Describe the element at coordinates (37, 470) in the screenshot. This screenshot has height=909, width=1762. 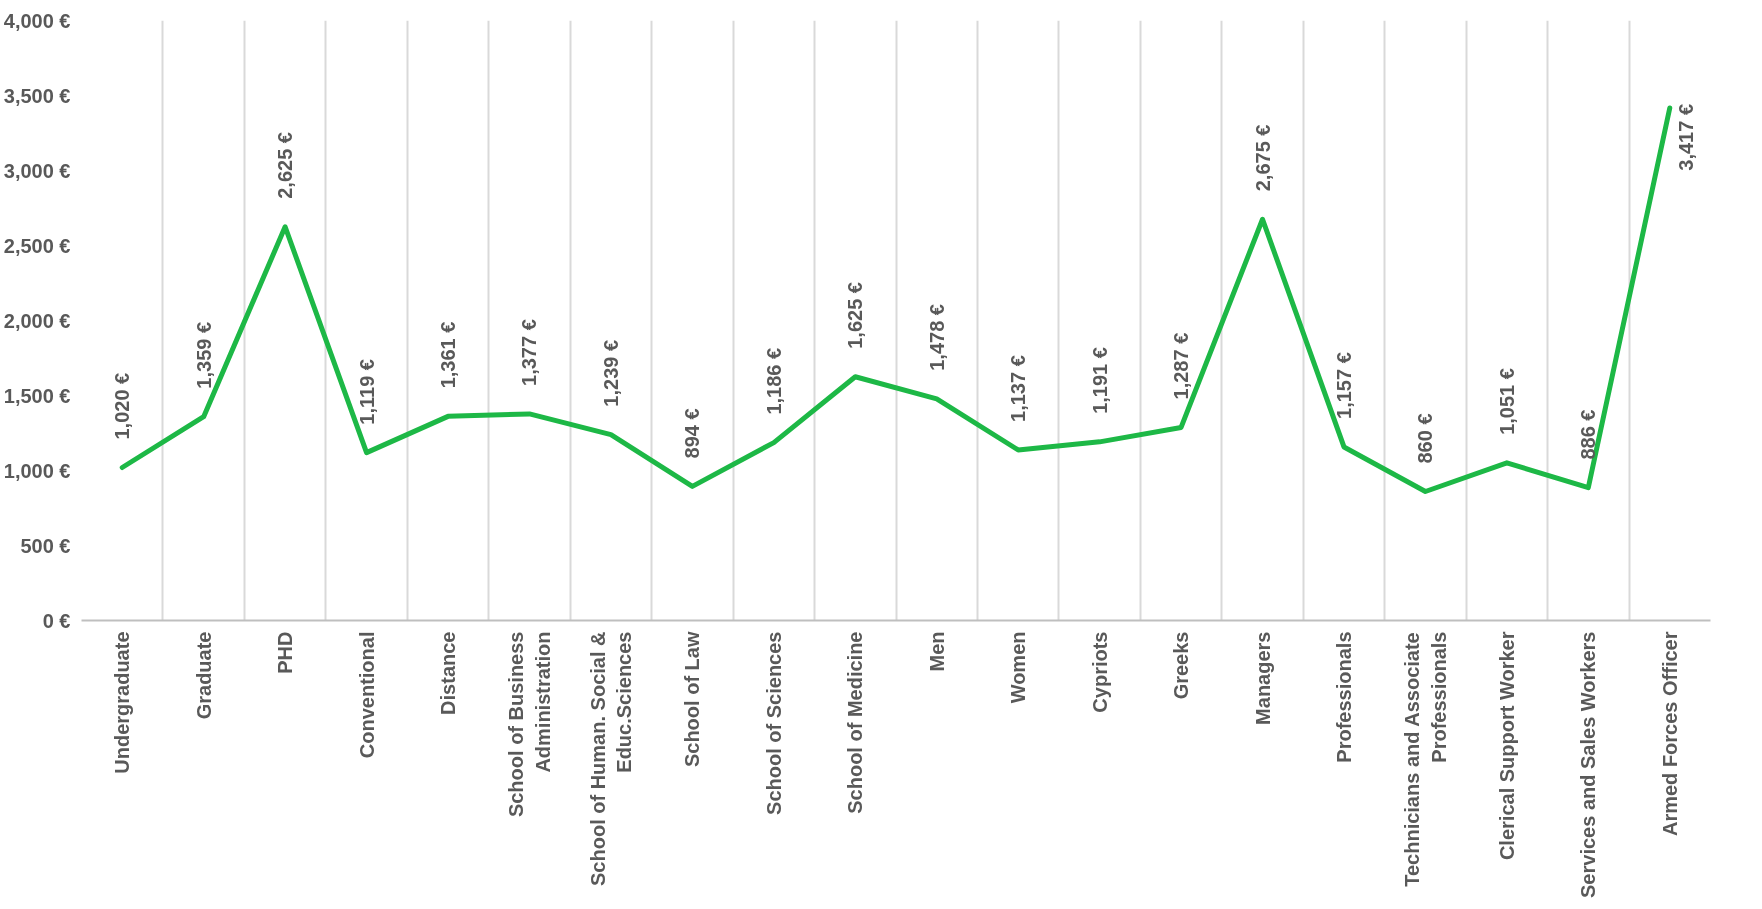
I see `y-tick-label: 1,000 €` at that location.